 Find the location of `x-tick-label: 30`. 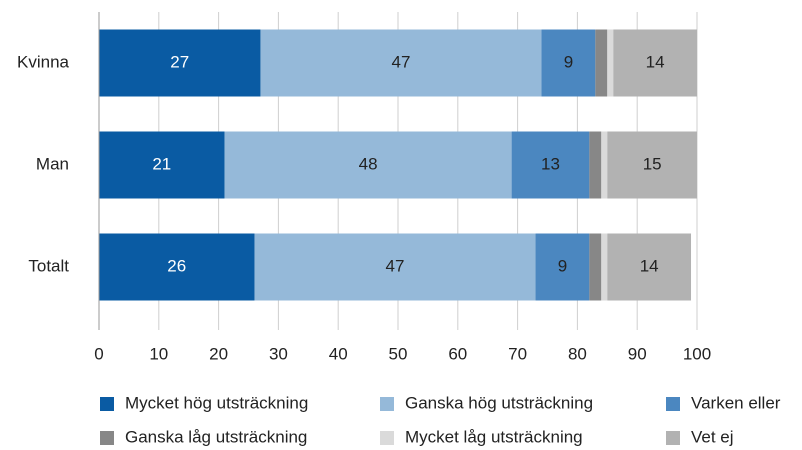

x-tick-label: 30 is located at coordinates (278, 353).